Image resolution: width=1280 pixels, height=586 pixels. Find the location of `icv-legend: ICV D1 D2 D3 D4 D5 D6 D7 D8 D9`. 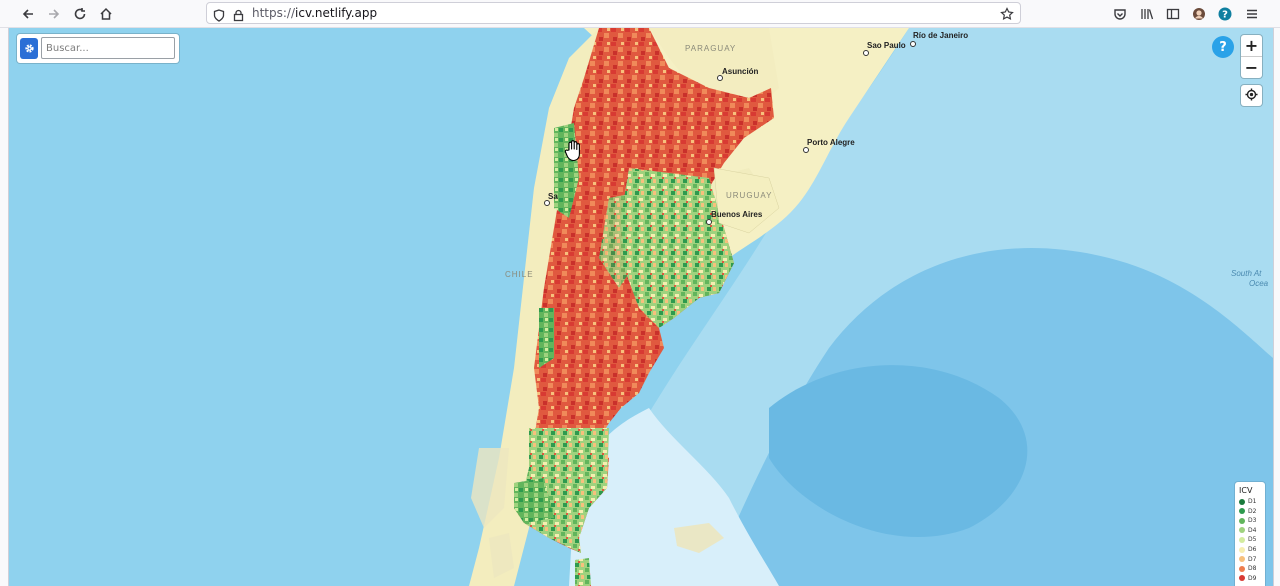

icv-legend: ICV D1 D2 D3 D4 D5 D6 D7 D8 D9 is located at coordinates (1250, 534).